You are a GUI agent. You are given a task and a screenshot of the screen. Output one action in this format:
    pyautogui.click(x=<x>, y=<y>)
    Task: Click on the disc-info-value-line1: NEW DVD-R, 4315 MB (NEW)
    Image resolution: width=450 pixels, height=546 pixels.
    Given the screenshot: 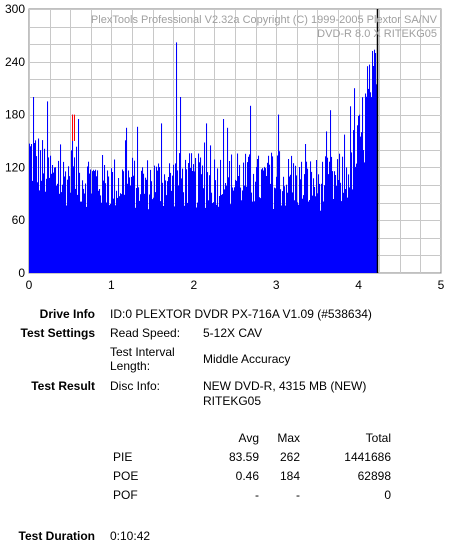 What is the action you would take?
    pyautogui.click(x=285, y=386)
    